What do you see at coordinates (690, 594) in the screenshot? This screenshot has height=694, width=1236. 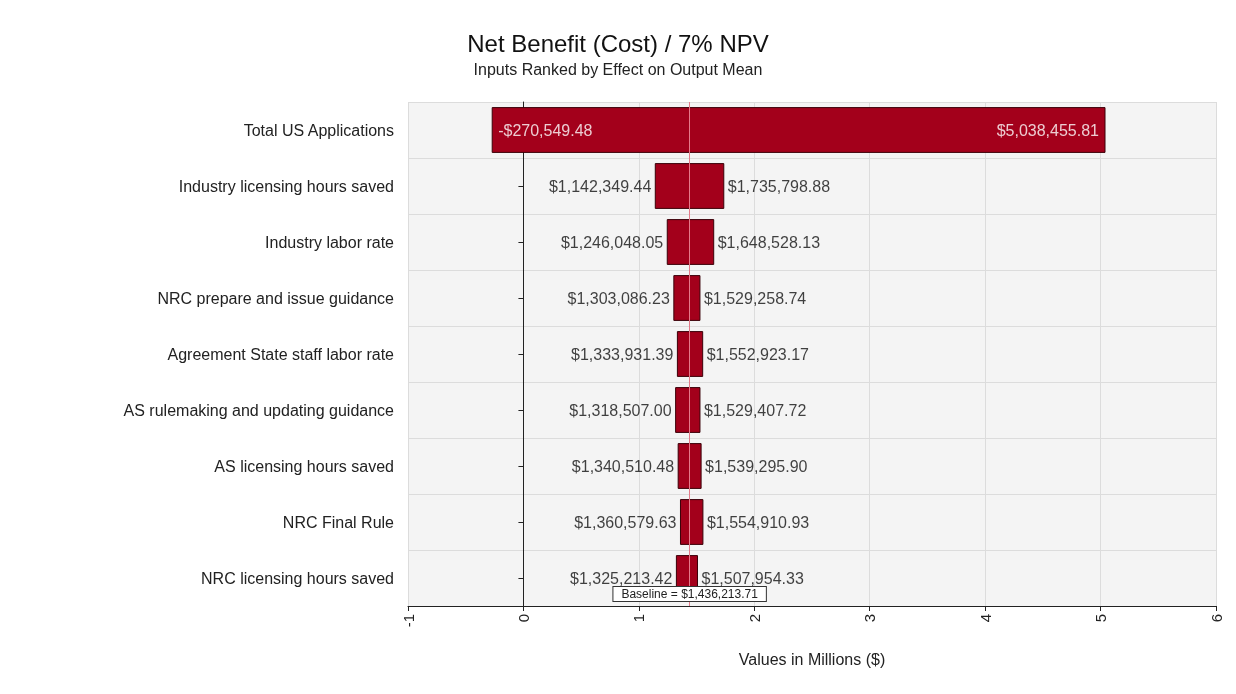 I see `ref-line-label: Baseline = $1,436,213.71` at bounding box center [690, 594].